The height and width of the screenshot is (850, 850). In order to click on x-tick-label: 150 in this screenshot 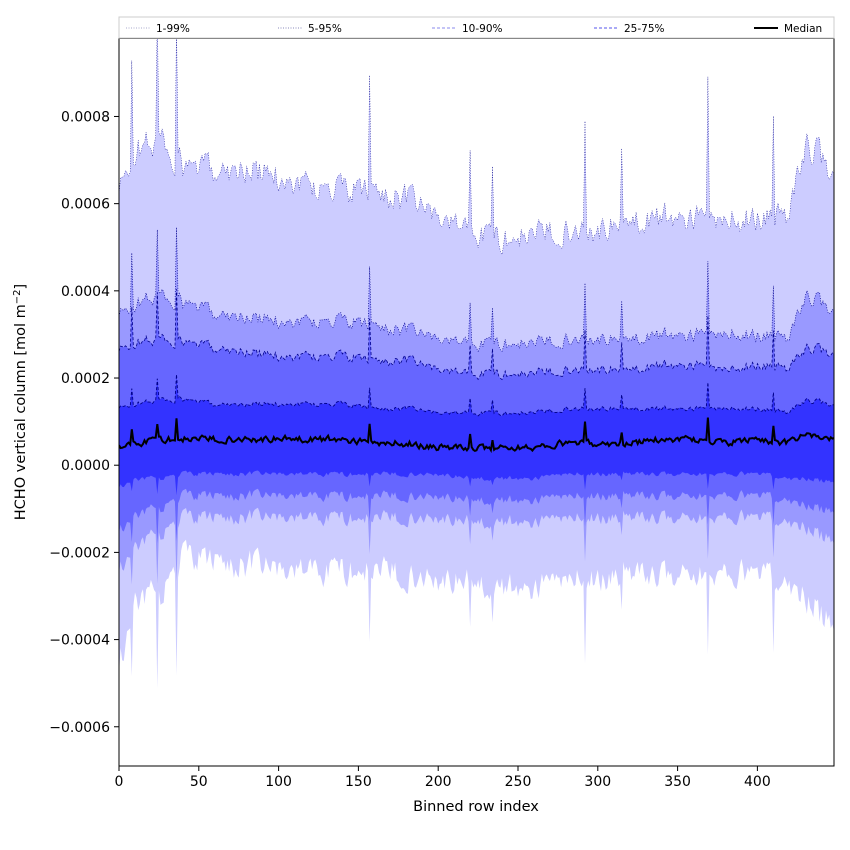, I will do `click(358, 782)`.